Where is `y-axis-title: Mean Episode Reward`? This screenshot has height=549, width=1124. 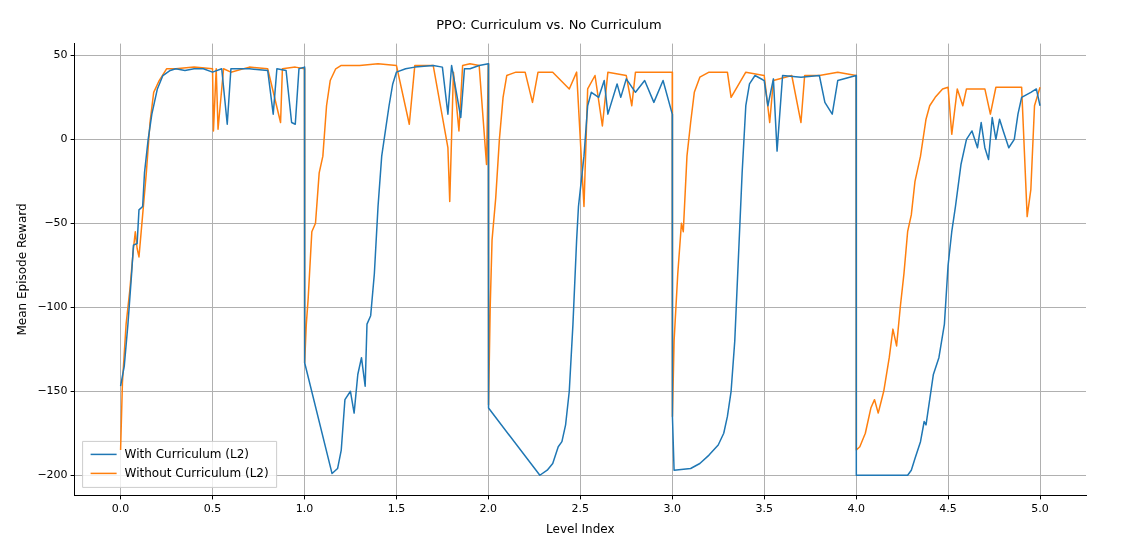
y-axis-title: Mean Episode Reward is located at coordinates (22, 269).